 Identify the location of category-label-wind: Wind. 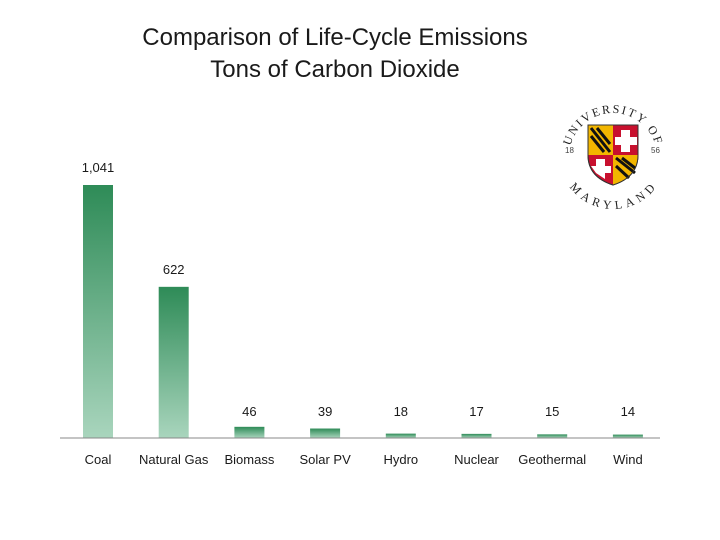
(628, 459).